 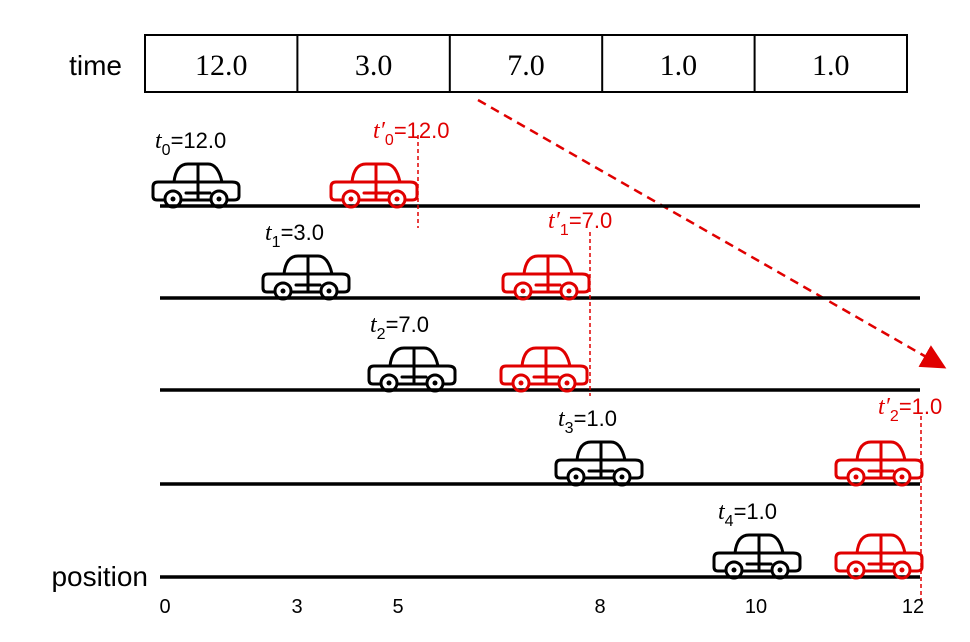 I want to click on axis-tick: 5, so click(x=397, y=607).